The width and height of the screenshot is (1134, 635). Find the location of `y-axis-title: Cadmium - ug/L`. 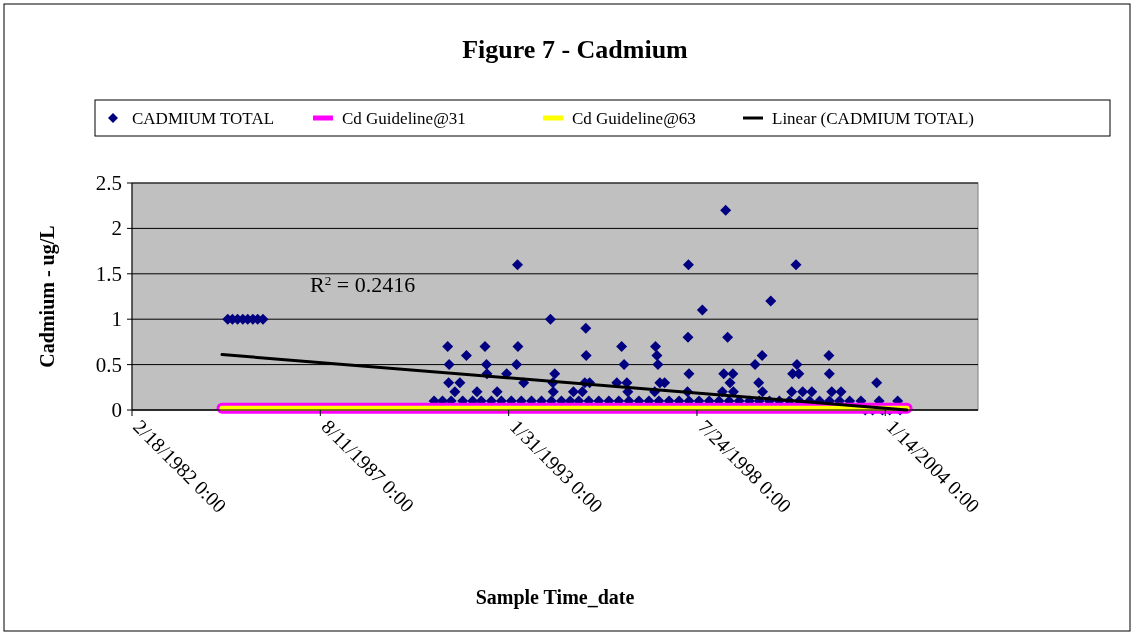

y-axis-title: Cadmium - ug/L is located at coordinates (47, 296).